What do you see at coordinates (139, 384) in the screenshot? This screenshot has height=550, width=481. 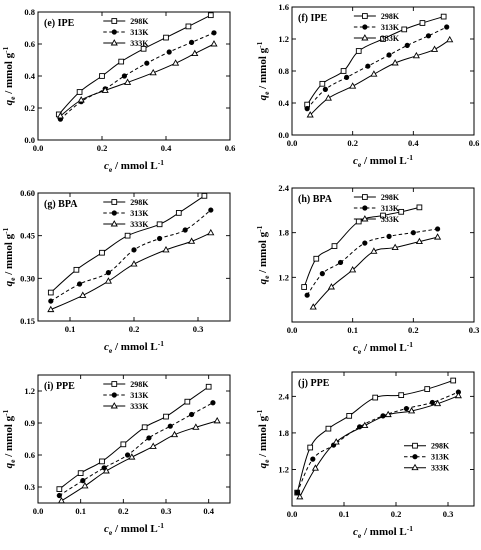 I see `legend-label: 298K` at bounding box center [139, 384].